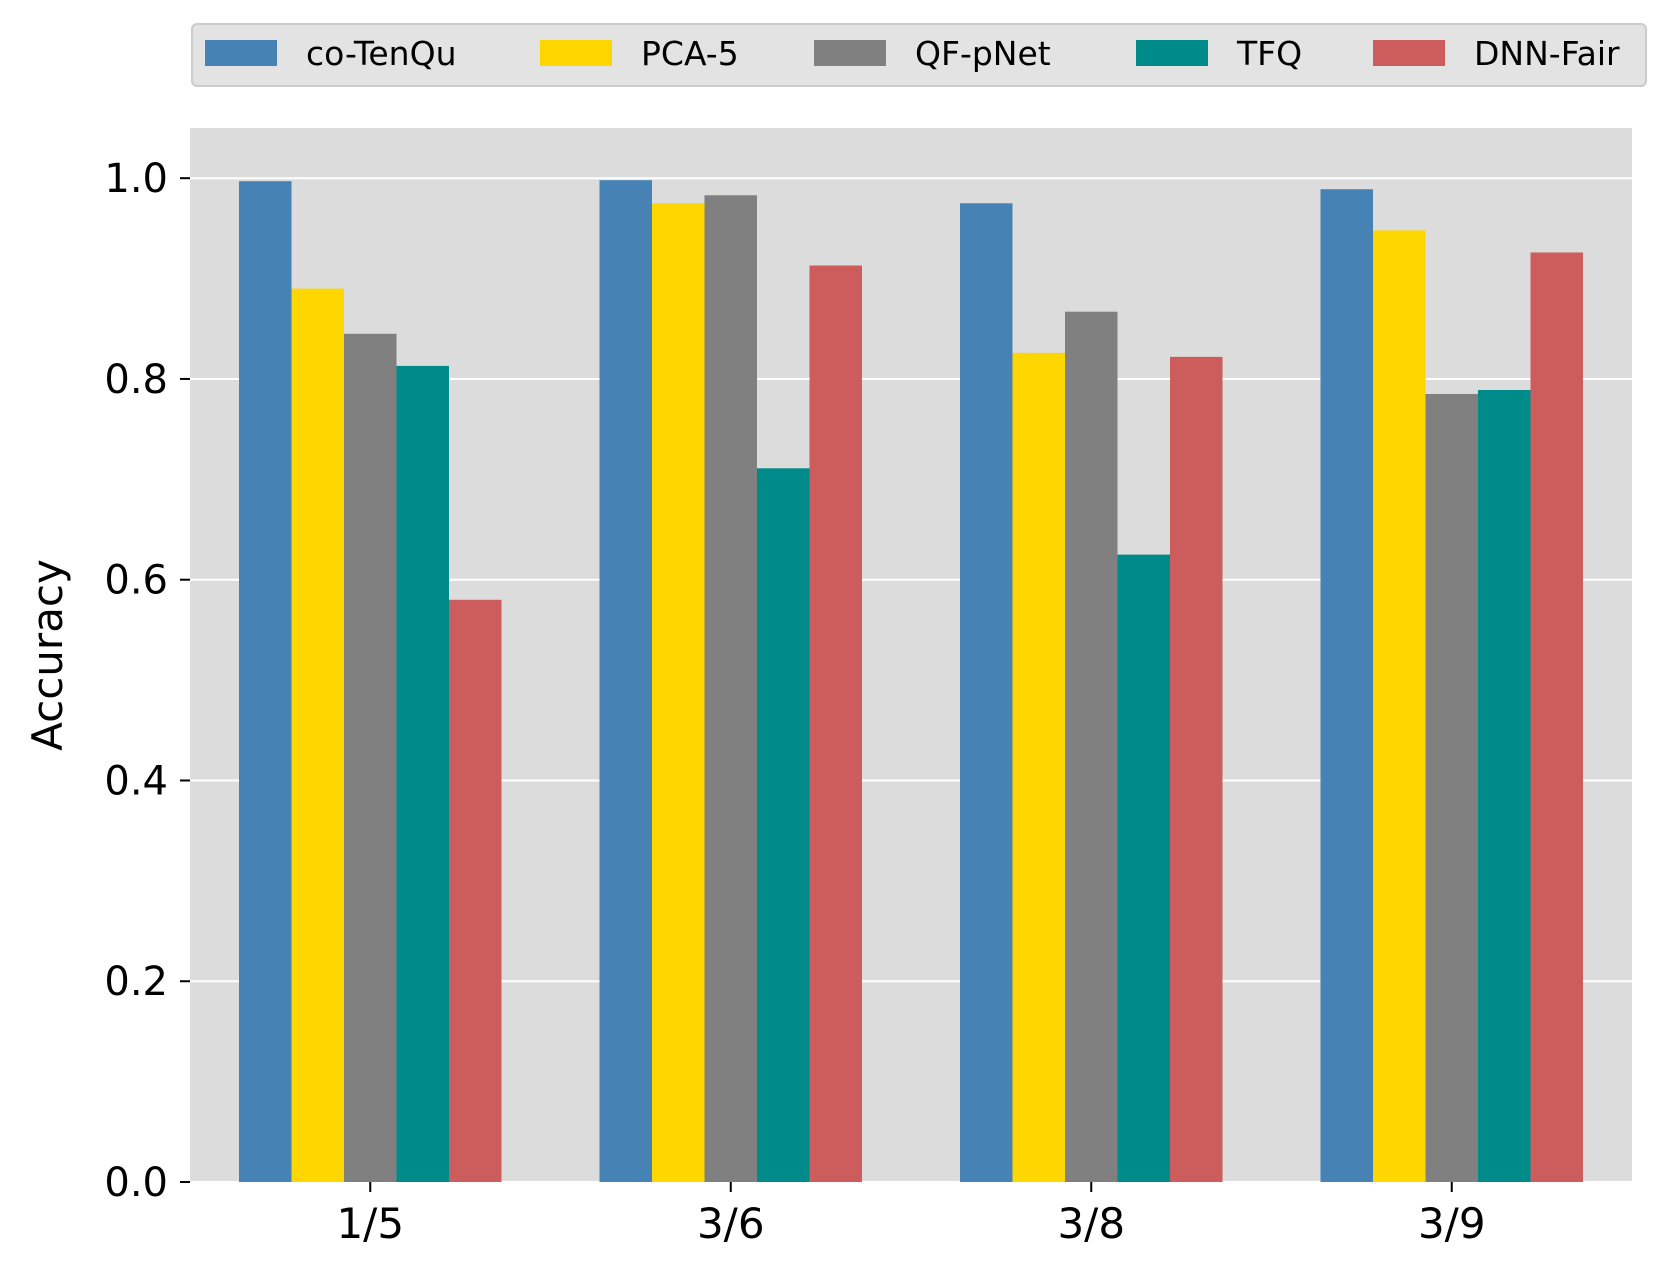 Image resolution: width=1659 pixels, height=1270 pixels. Describe the element at coordinates (983, 53) in the screenshot. I see `legend-label: QF-pNet` at that location.